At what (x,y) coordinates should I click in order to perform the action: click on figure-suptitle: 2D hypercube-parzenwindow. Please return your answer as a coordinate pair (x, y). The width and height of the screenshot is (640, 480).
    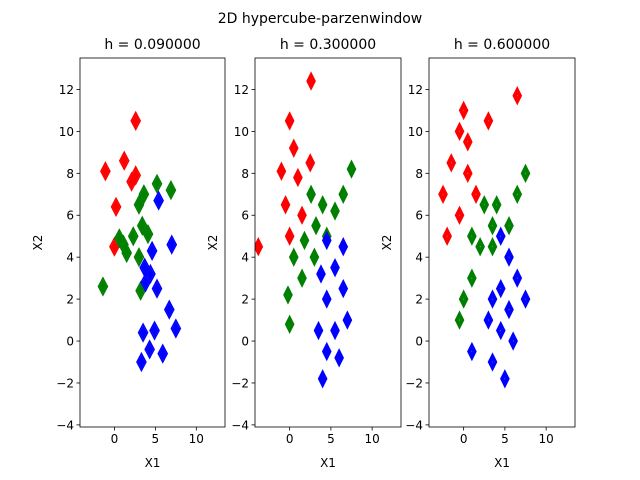
    Looking at the image, I should click on (320, 19).